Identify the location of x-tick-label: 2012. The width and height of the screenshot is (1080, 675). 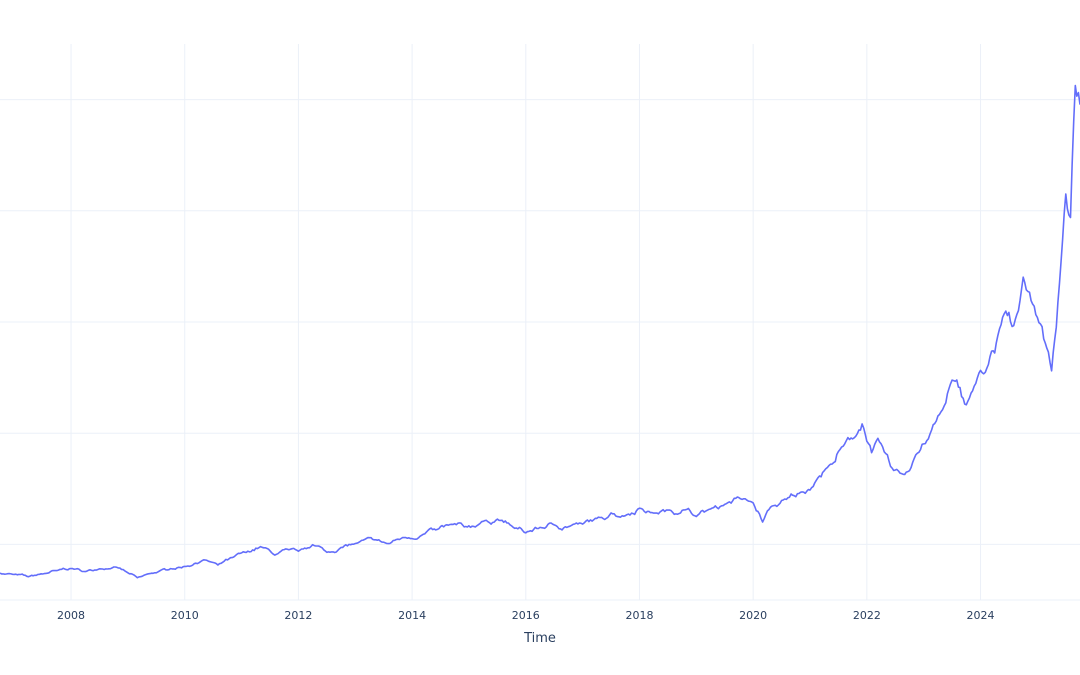
(298, 615).